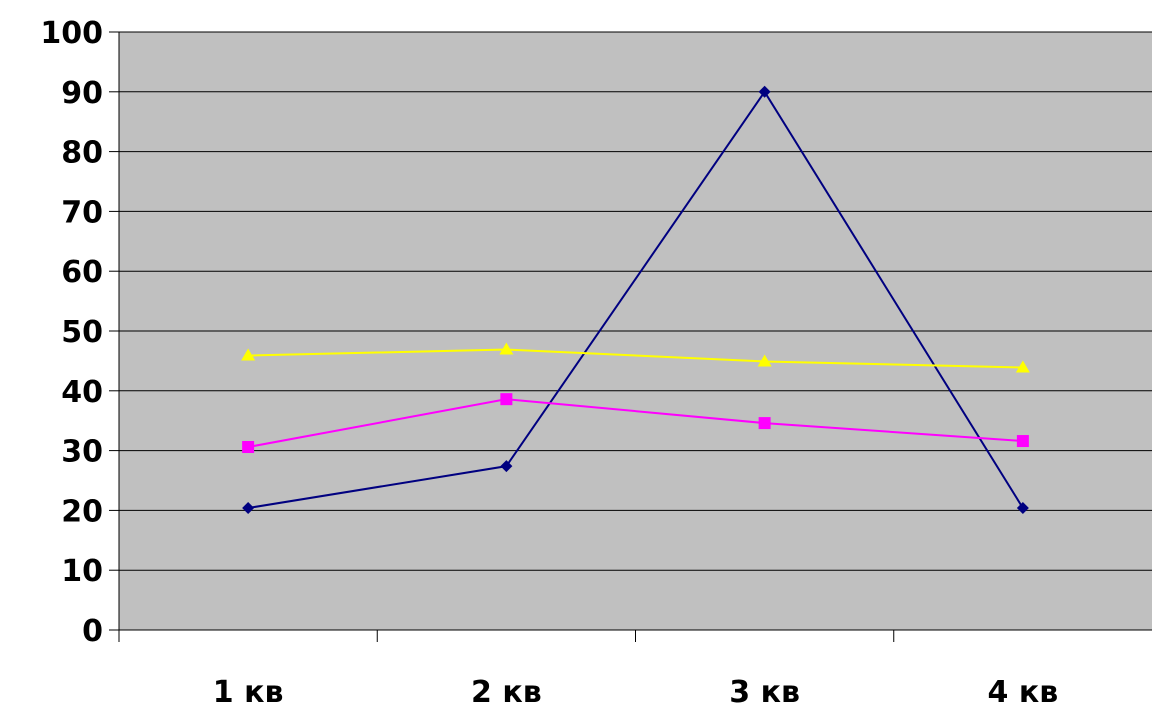  What do you see at coordinates (506, 689) in the screenshot?
I see `x-tick-label: 2 кв` at bounding box center [506, 689].